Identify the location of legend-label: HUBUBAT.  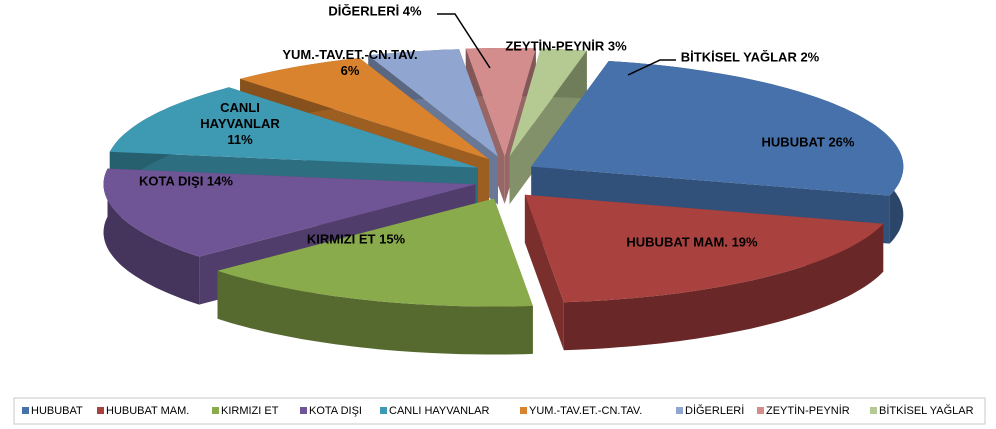
(57, 411).